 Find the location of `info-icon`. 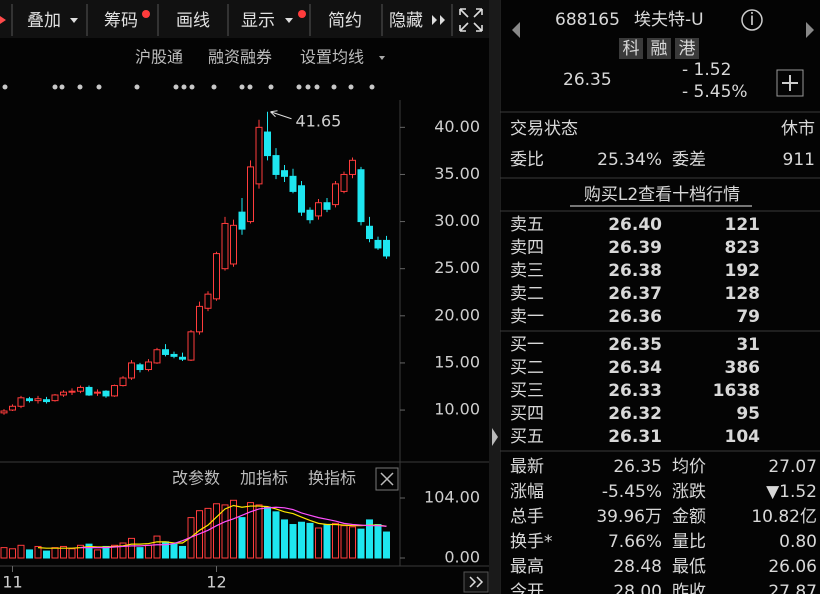

info-icon is located at coordinates (752, 20).